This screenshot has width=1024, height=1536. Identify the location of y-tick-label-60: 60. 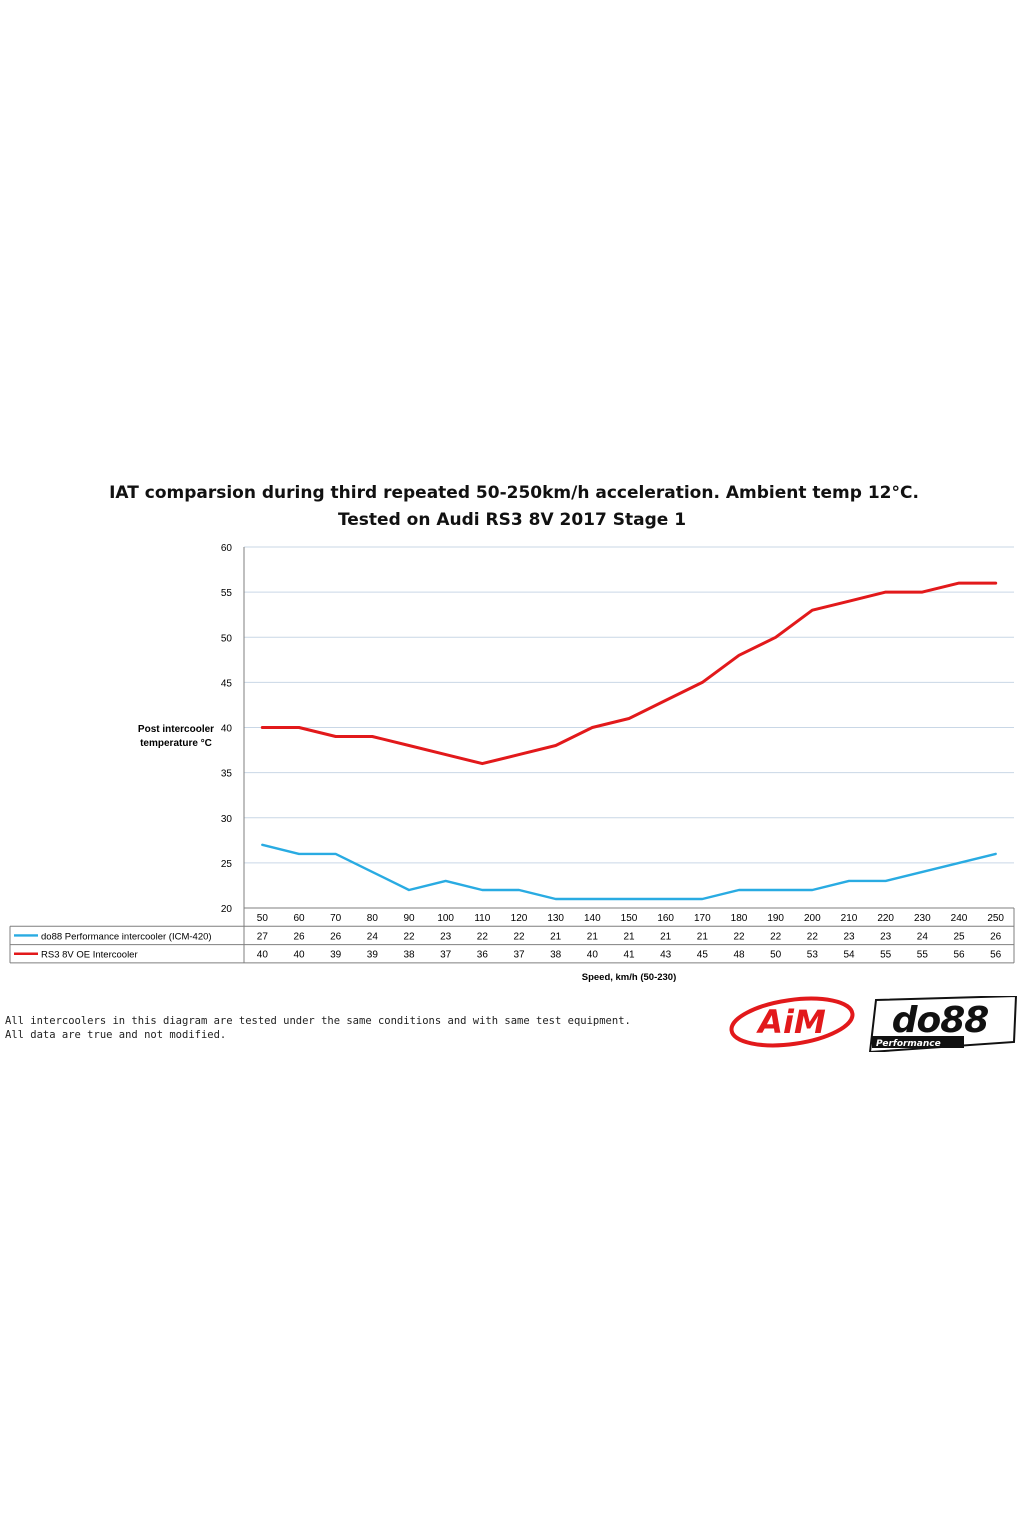
(227, 548).